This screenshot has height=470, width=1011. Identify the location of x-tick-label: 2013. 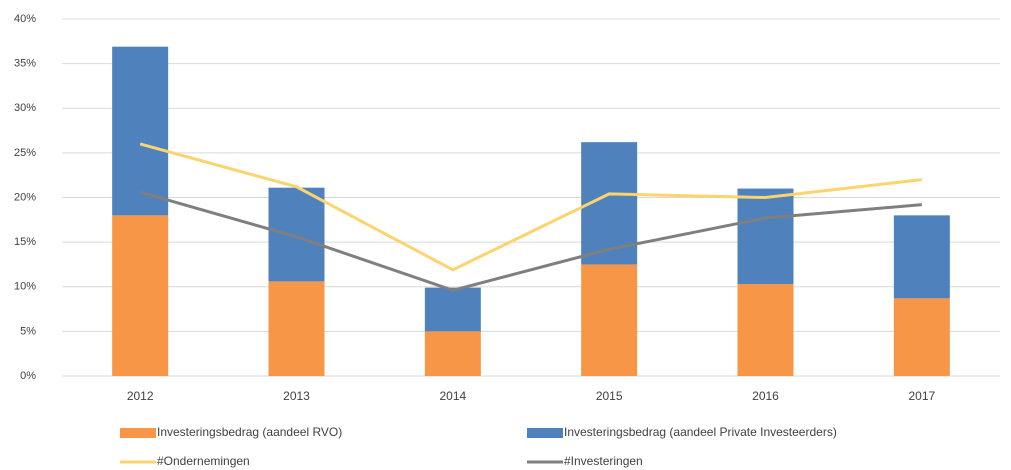
(296, 396).